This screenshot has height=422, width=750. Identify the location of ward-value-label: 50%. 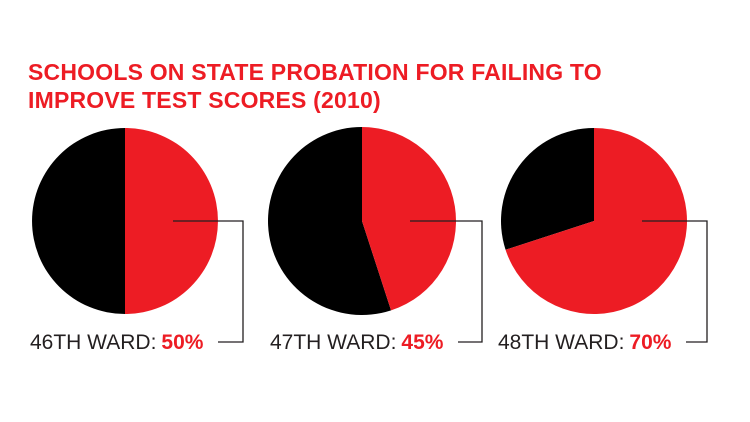
(182, 342).